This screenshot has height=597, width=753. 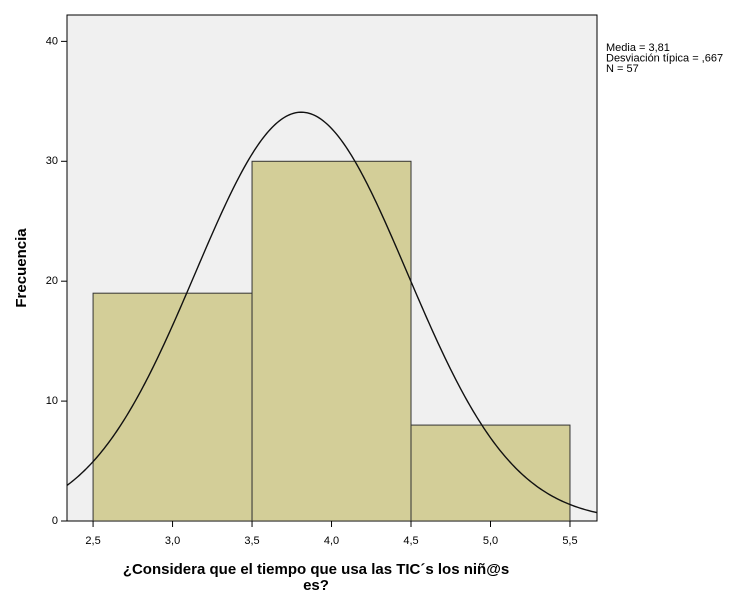 I want to click on y-tick-label: 10, so click(x=52, y=401).